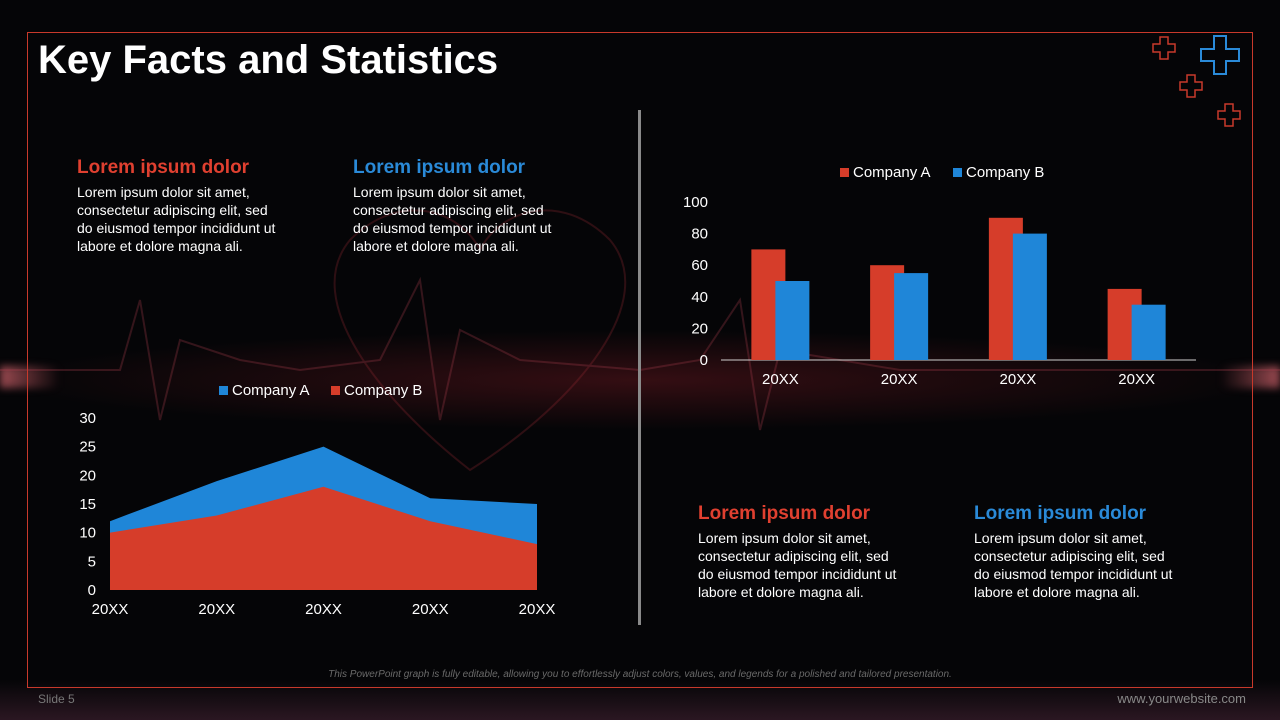 This screenshot has width=1280, height=720. What do you see at coordinates (30, 377) in the screenshot?
I see `background-glow-left` at bounding box center [30, 377].